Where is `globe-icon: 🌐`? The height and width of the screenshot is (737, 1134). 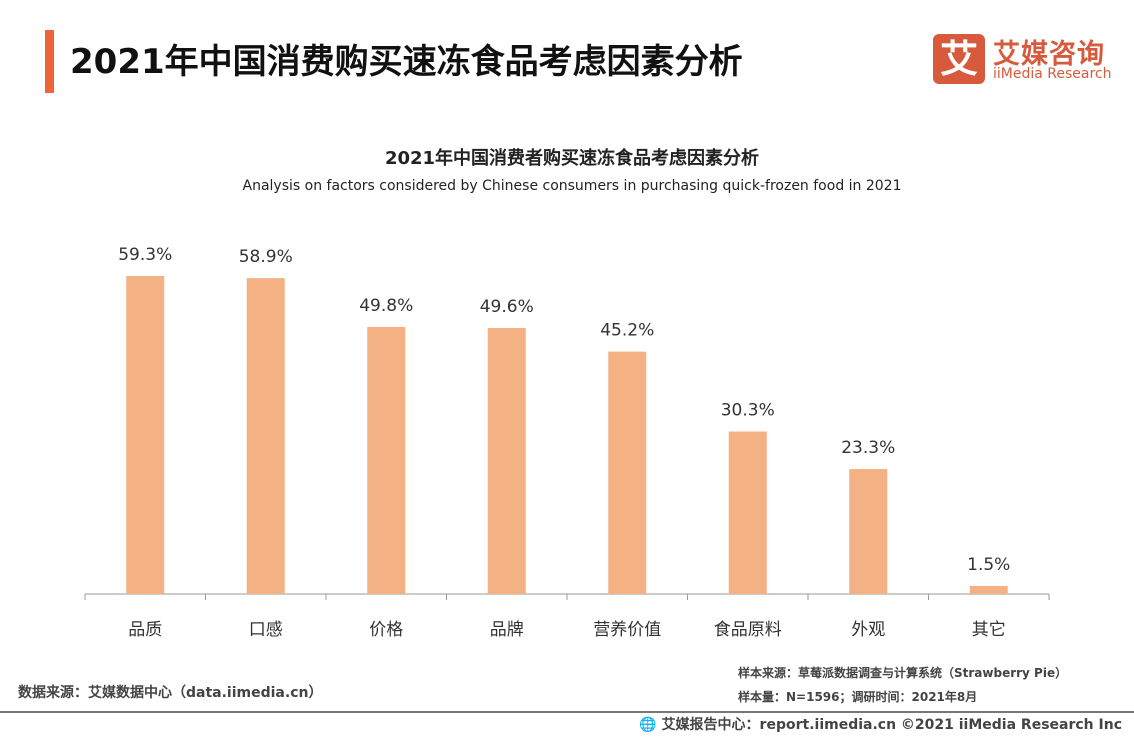 globe-icon: 🌐 is located at coordinates (648, 725).